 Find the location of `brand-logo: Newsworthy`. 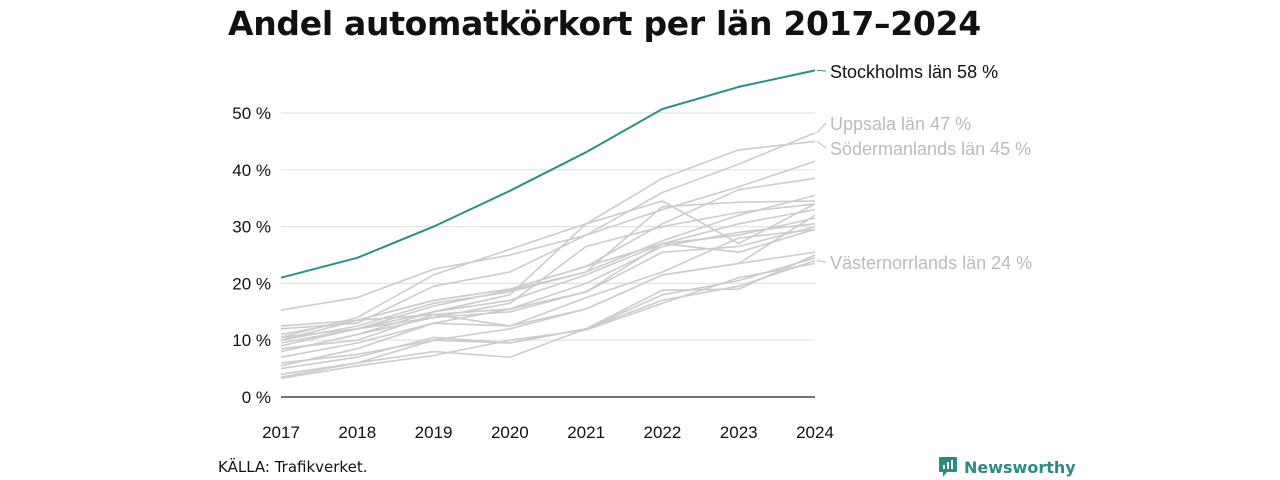

brand-logo: Newsworthy is located at coordinates (1007, 467).